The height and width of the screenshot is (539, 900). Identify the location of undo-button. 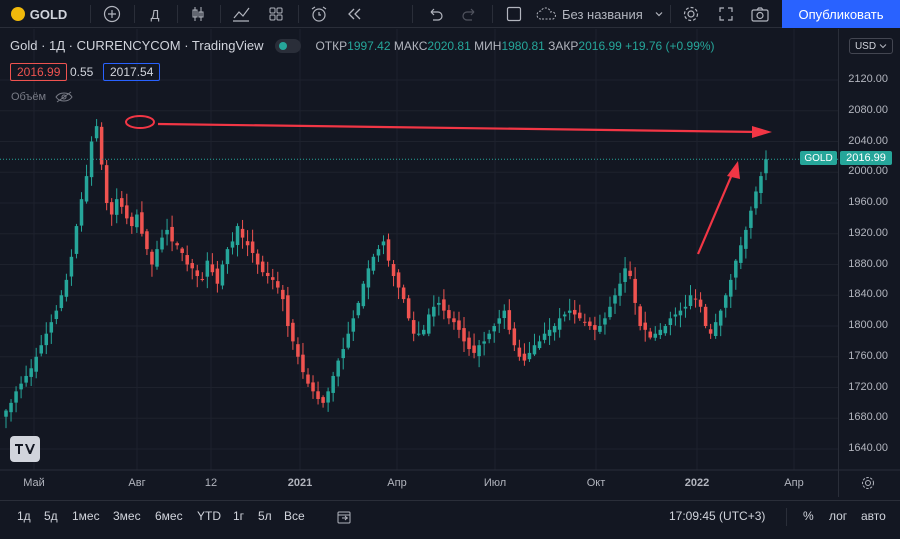
(435, 14).